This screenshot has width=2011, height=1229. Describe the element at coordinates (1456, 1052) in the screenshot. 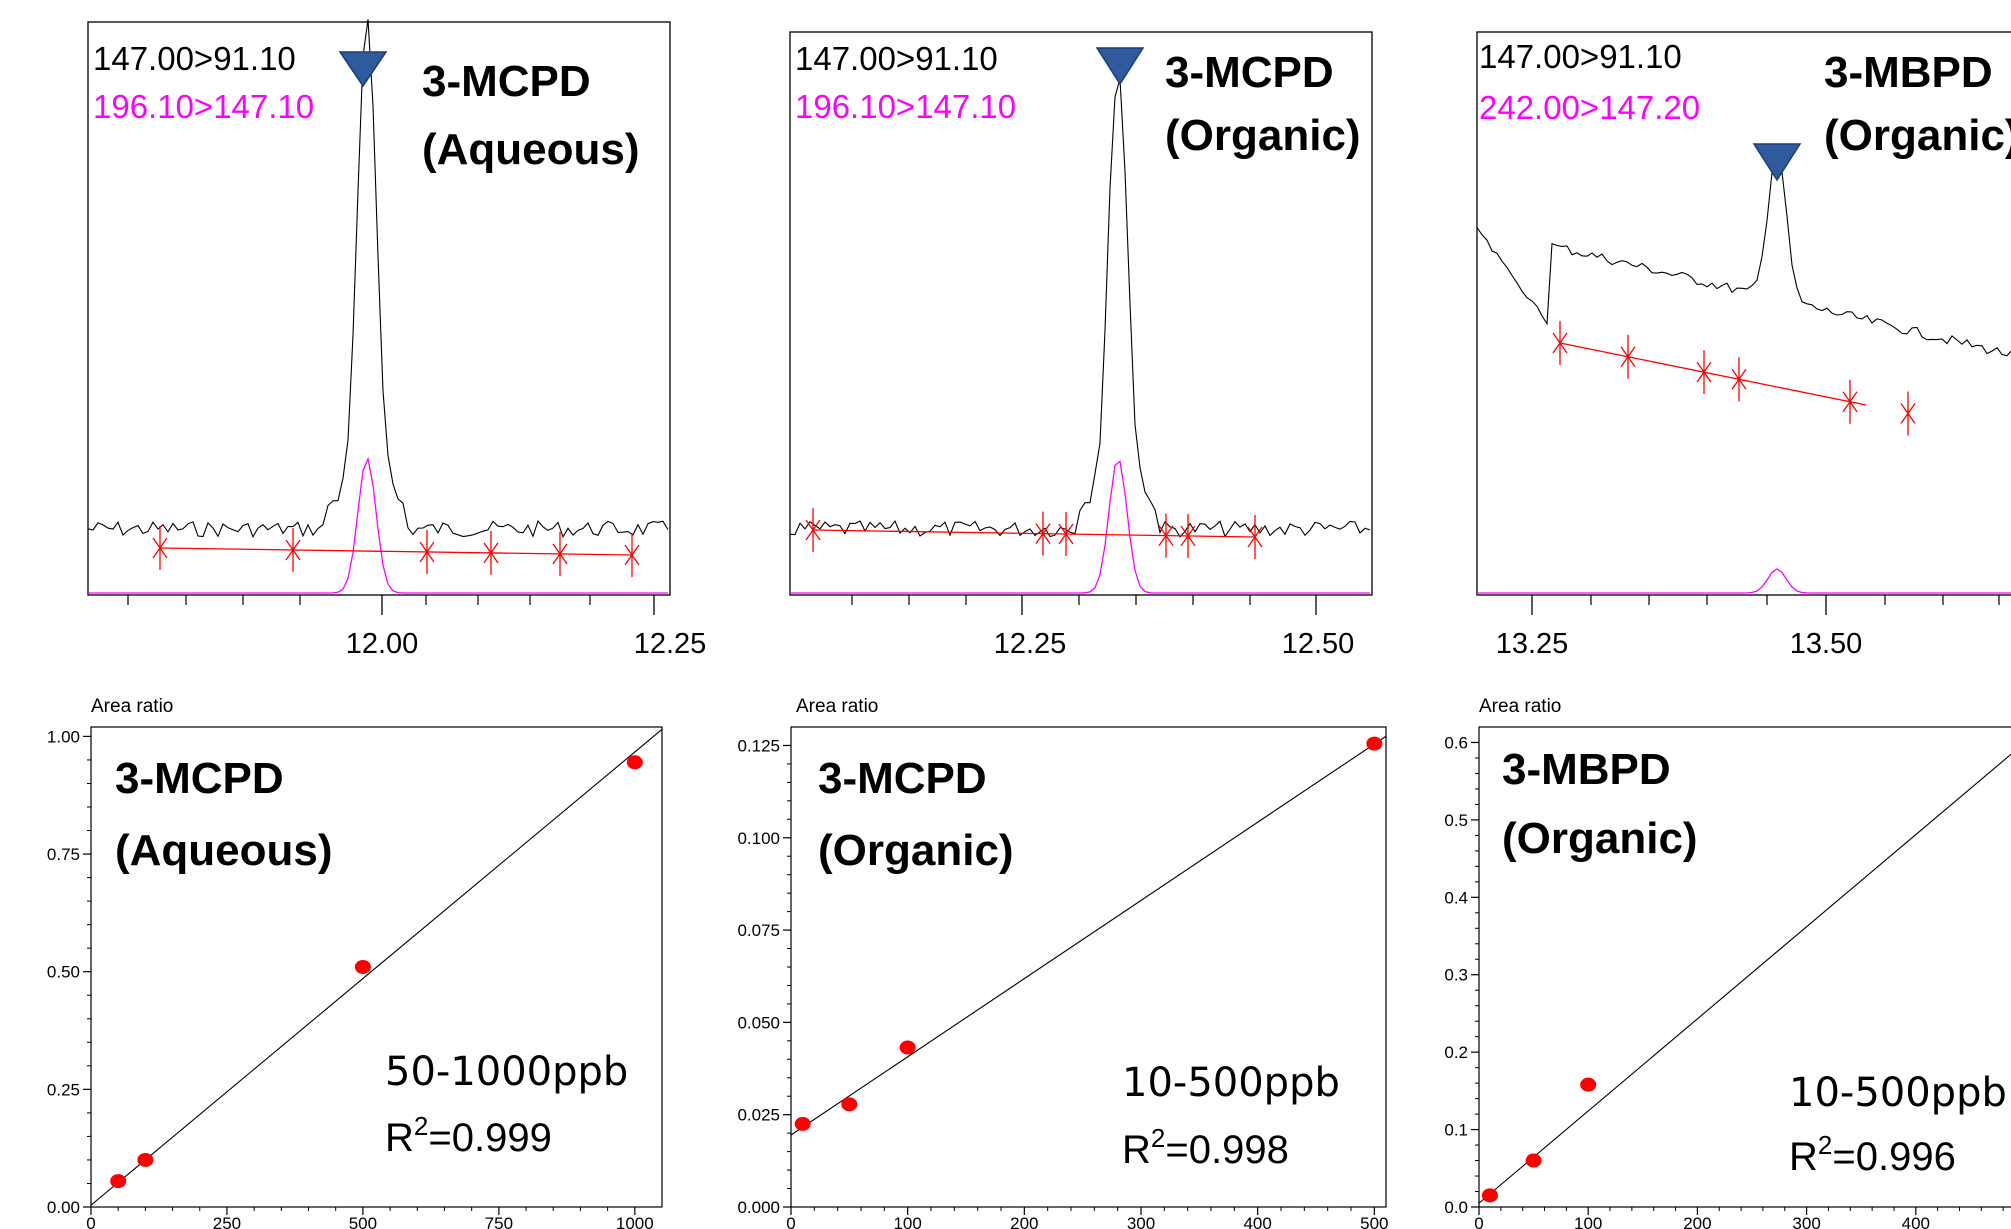

I see `y-tick-label: 0.2` at that location.